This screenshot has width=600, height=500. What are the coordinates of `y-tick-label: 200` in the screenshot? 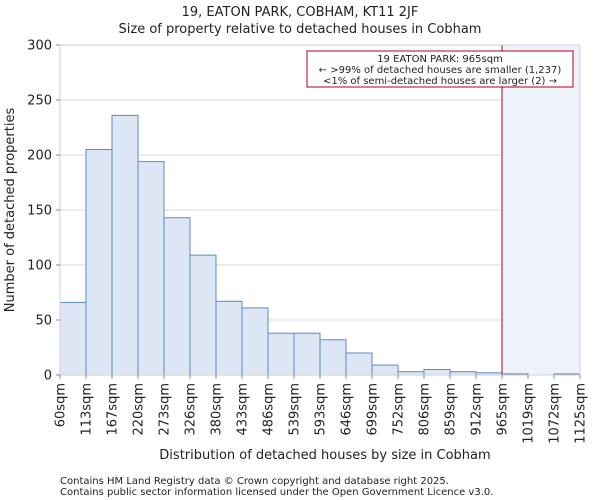 It's located at (39, 156).